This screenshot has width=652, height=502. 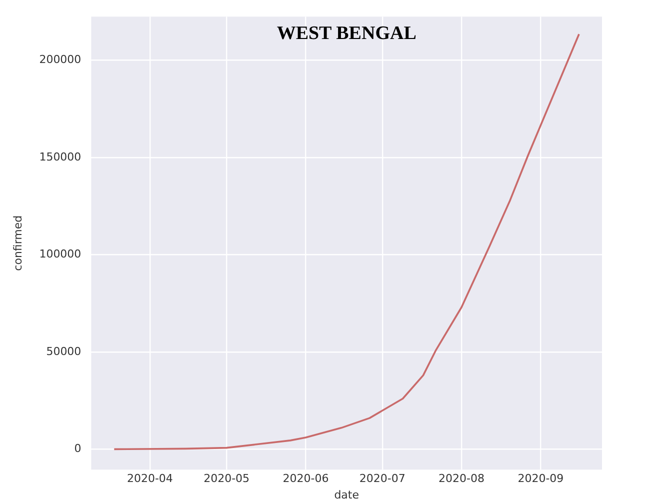 What do you see at coordinates (60, 254) in the screenshot?
I see `y-tick-label: 100000` at bounding box center [60, 254].